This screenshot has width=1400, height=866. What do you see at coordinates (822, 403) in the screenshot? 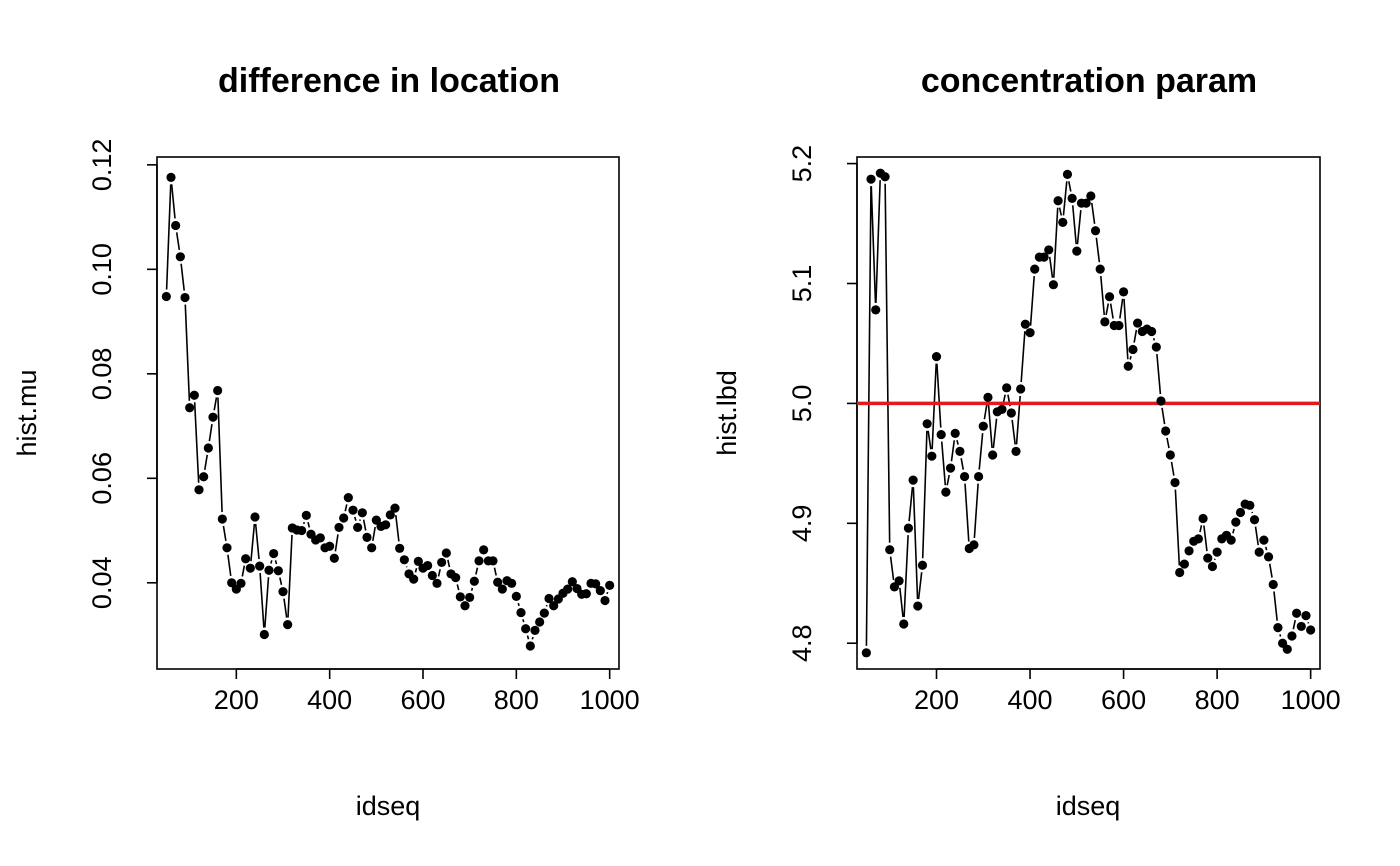
I see `y-axis: 4.8 4.9 5.0 5.1 5.2` at bounding box center [822, 403].